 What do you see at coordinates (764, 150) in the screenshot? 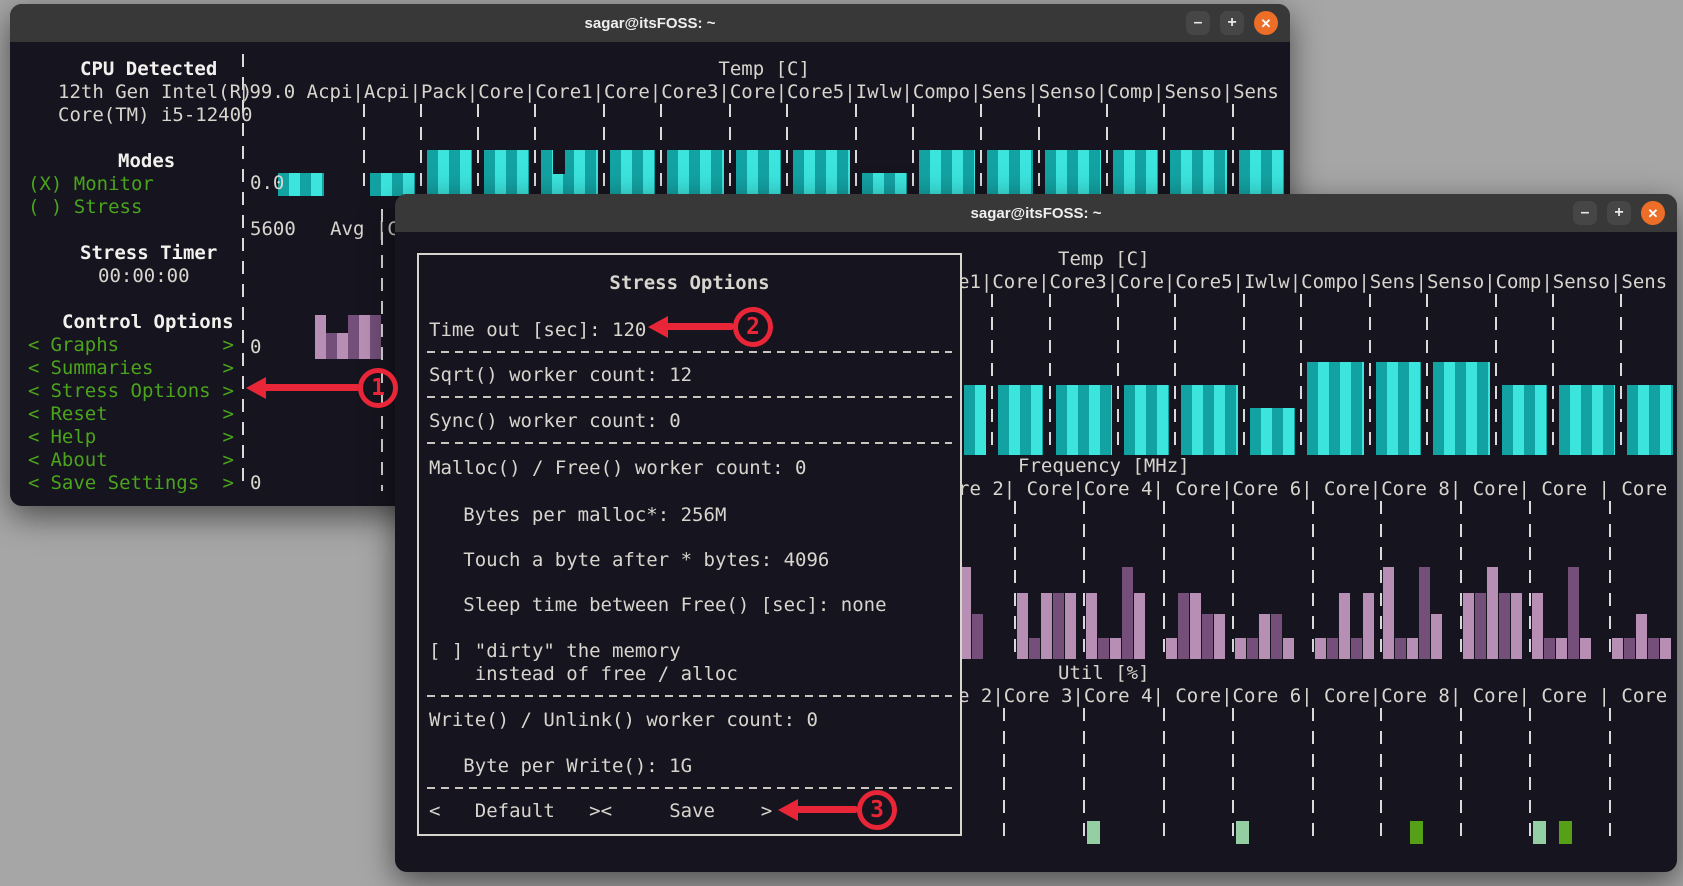
I see `chart-plot-area` at bounding box center [764, 150].